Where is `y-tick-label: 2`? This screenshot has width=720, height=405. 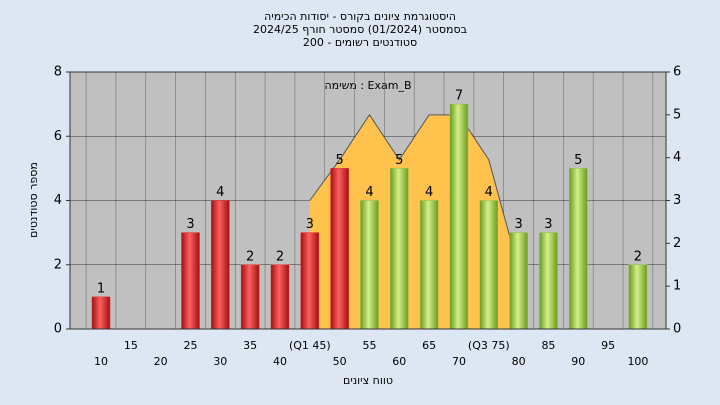
y-tick-label: 2 is located at coordinates (58, 264).